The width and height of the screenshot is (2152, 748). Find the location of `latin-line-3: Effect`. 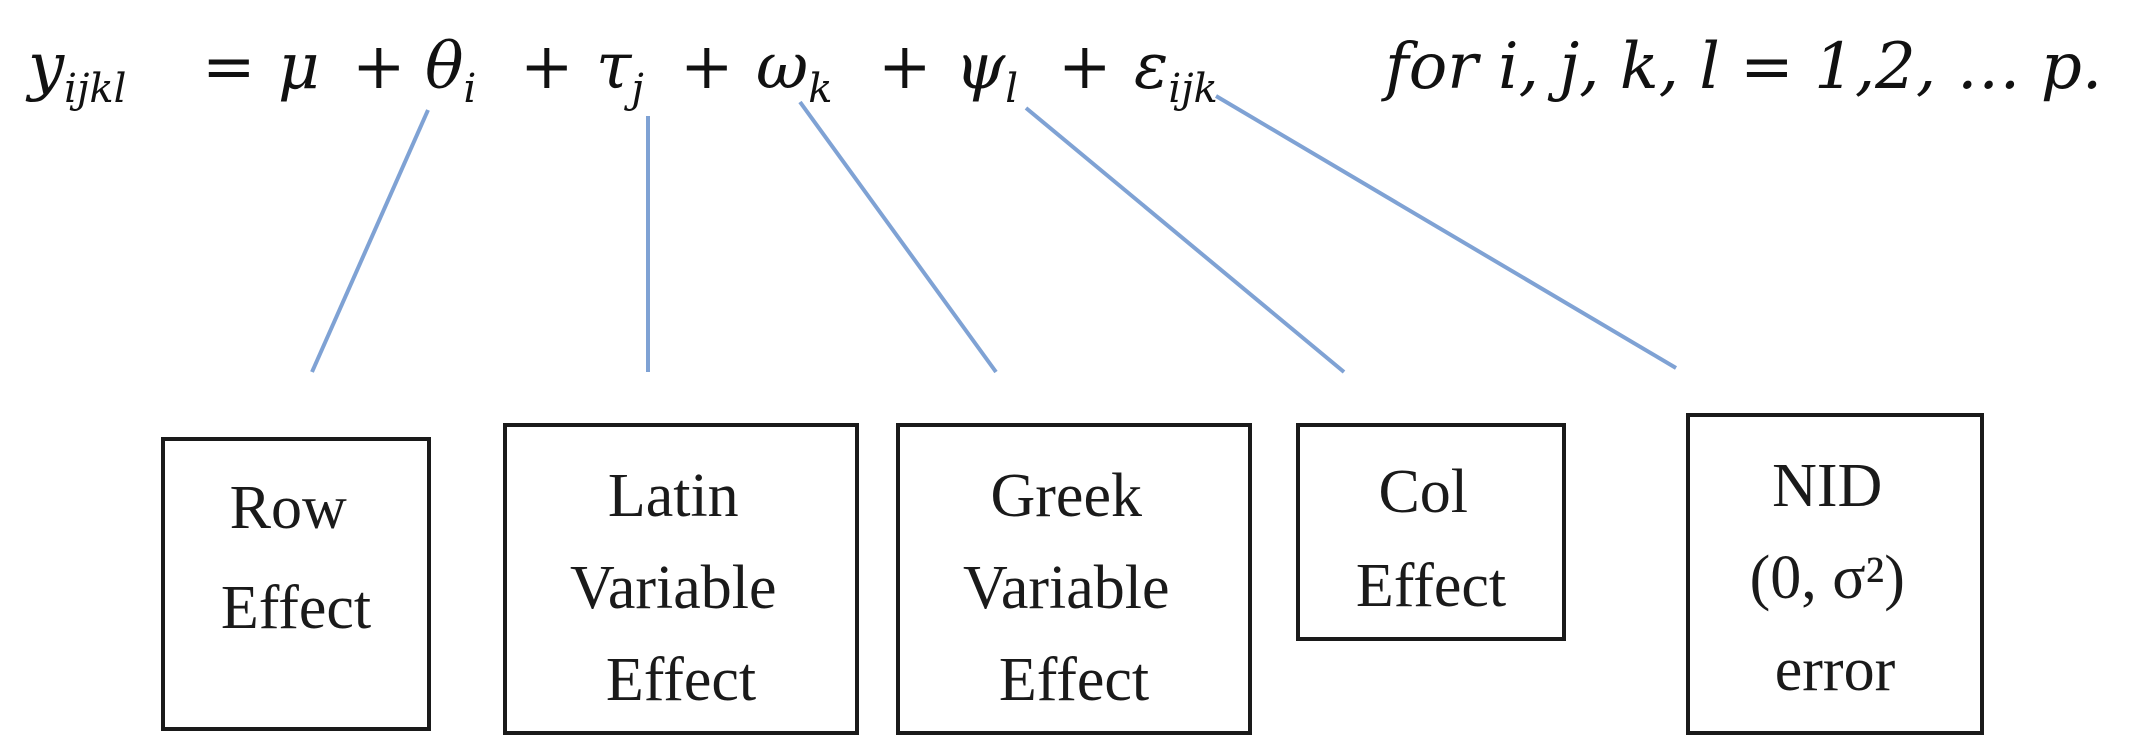

latin-line-3: Effect is located at coordinates (681, 680).